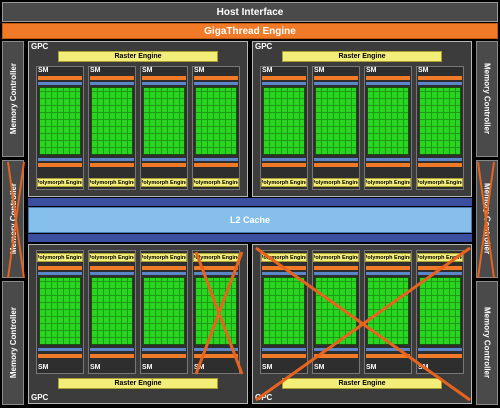 The width and height of the screenshot is (500, 408). What do you see at coordinates (250, 12) in the screenshot?
I see `host-interface-bar: Host Interface` at bounding box center [250, 12].